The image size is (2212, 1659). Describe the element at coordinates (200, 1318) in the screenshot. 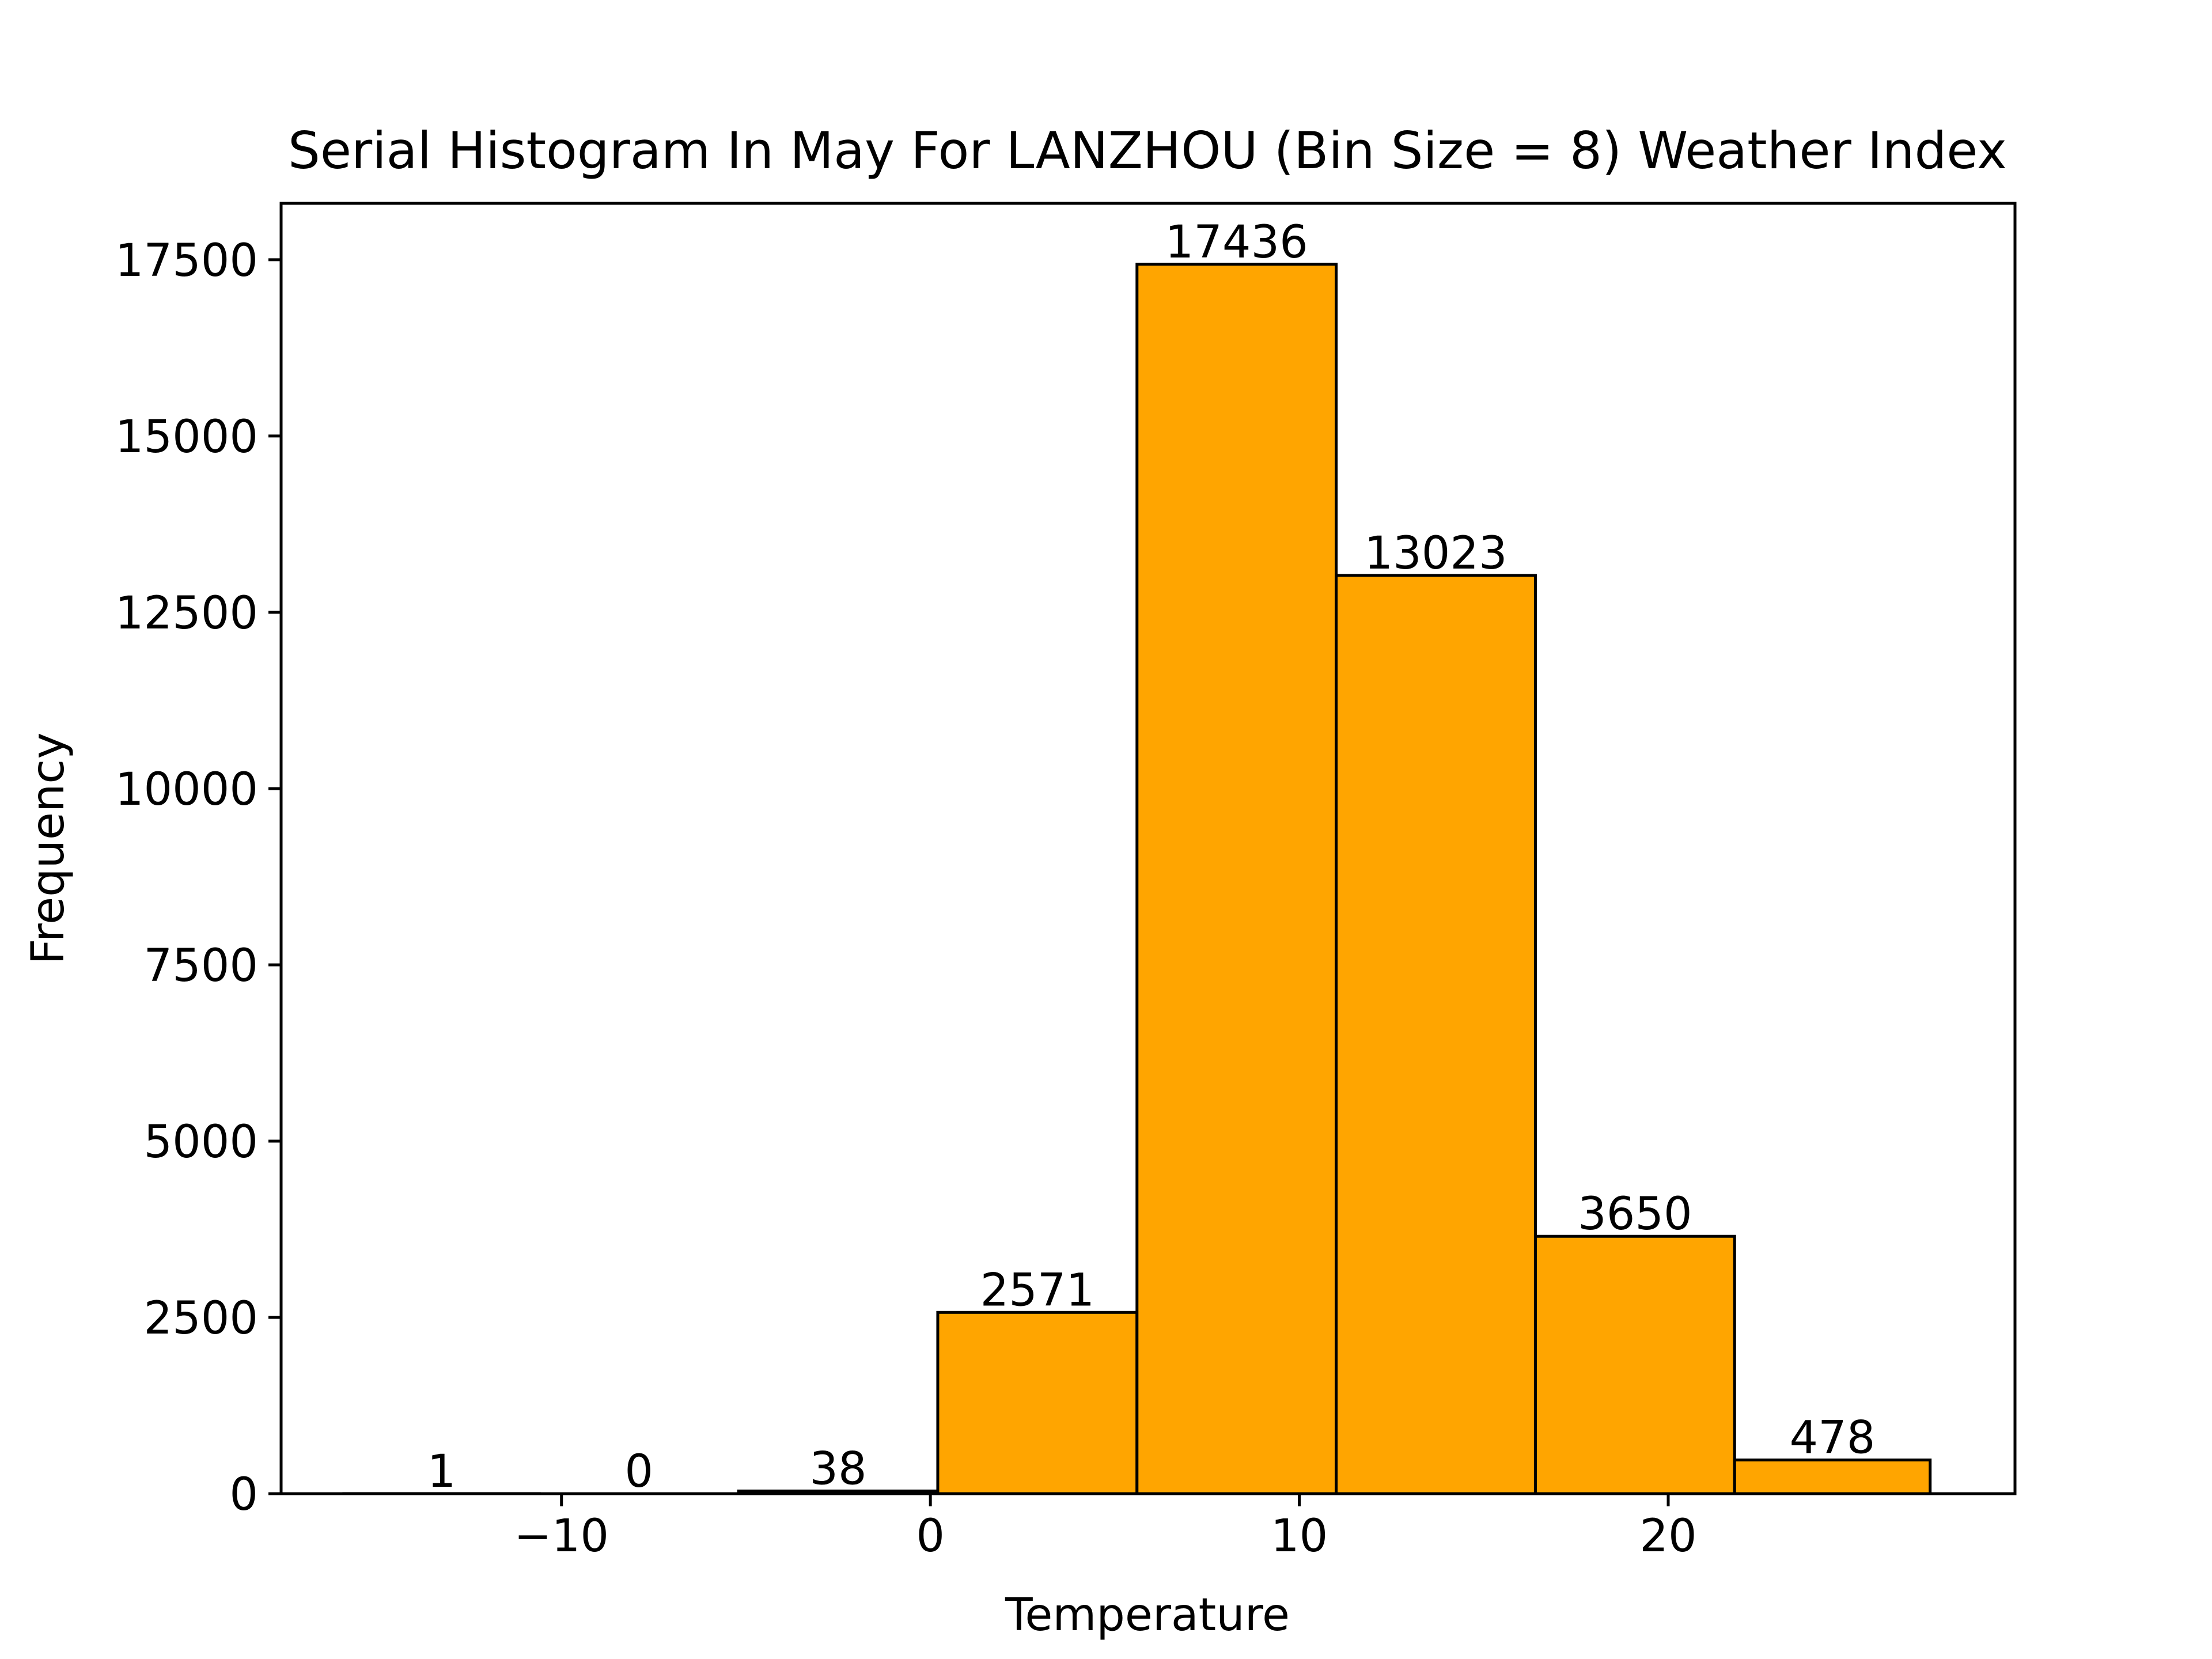

I see `y-tick-label: 2500` at that location.